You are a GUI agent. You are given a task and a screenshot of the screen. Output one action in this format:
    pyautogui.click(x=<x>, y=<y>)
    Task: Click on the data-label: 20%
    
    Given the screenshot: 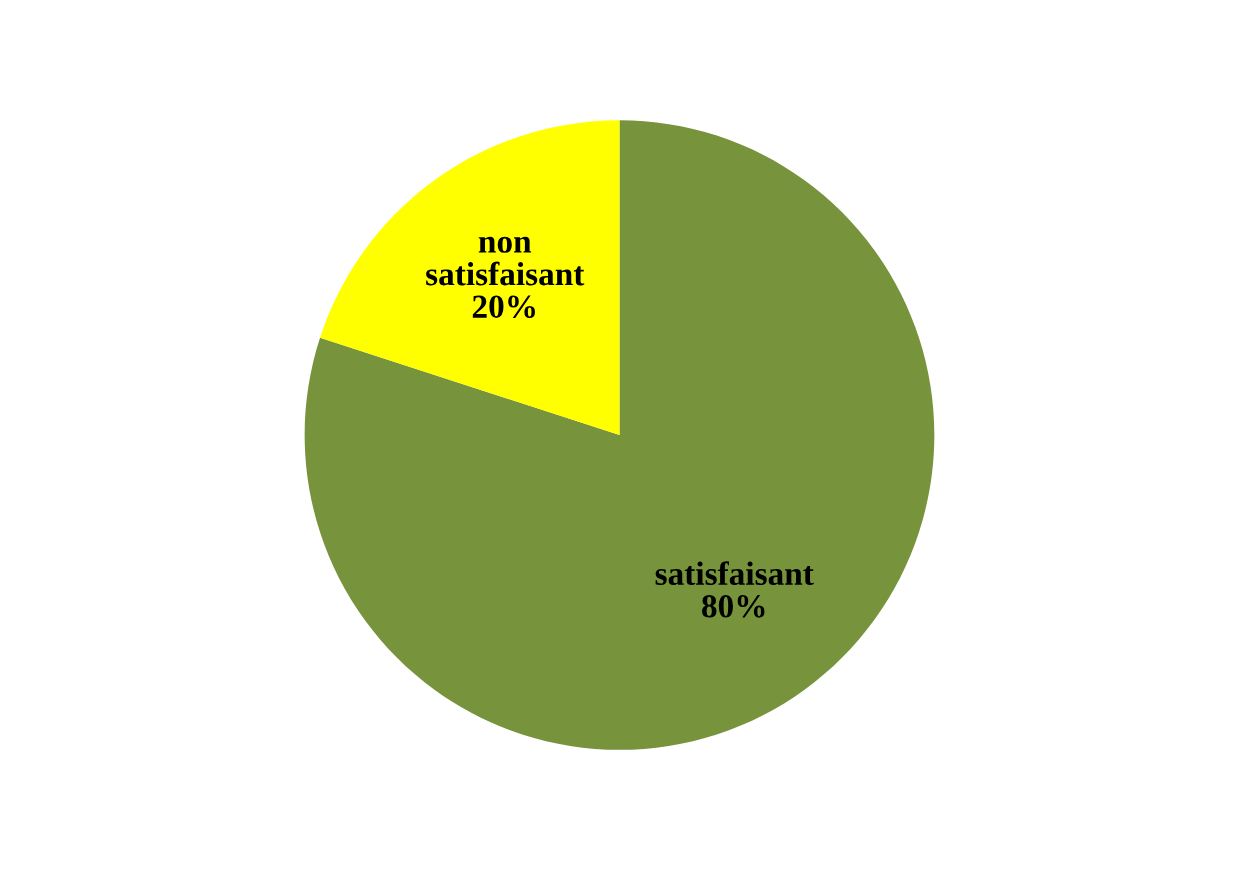 What is the action you would take?
    pyautogui.click(x=503, y=307)
    